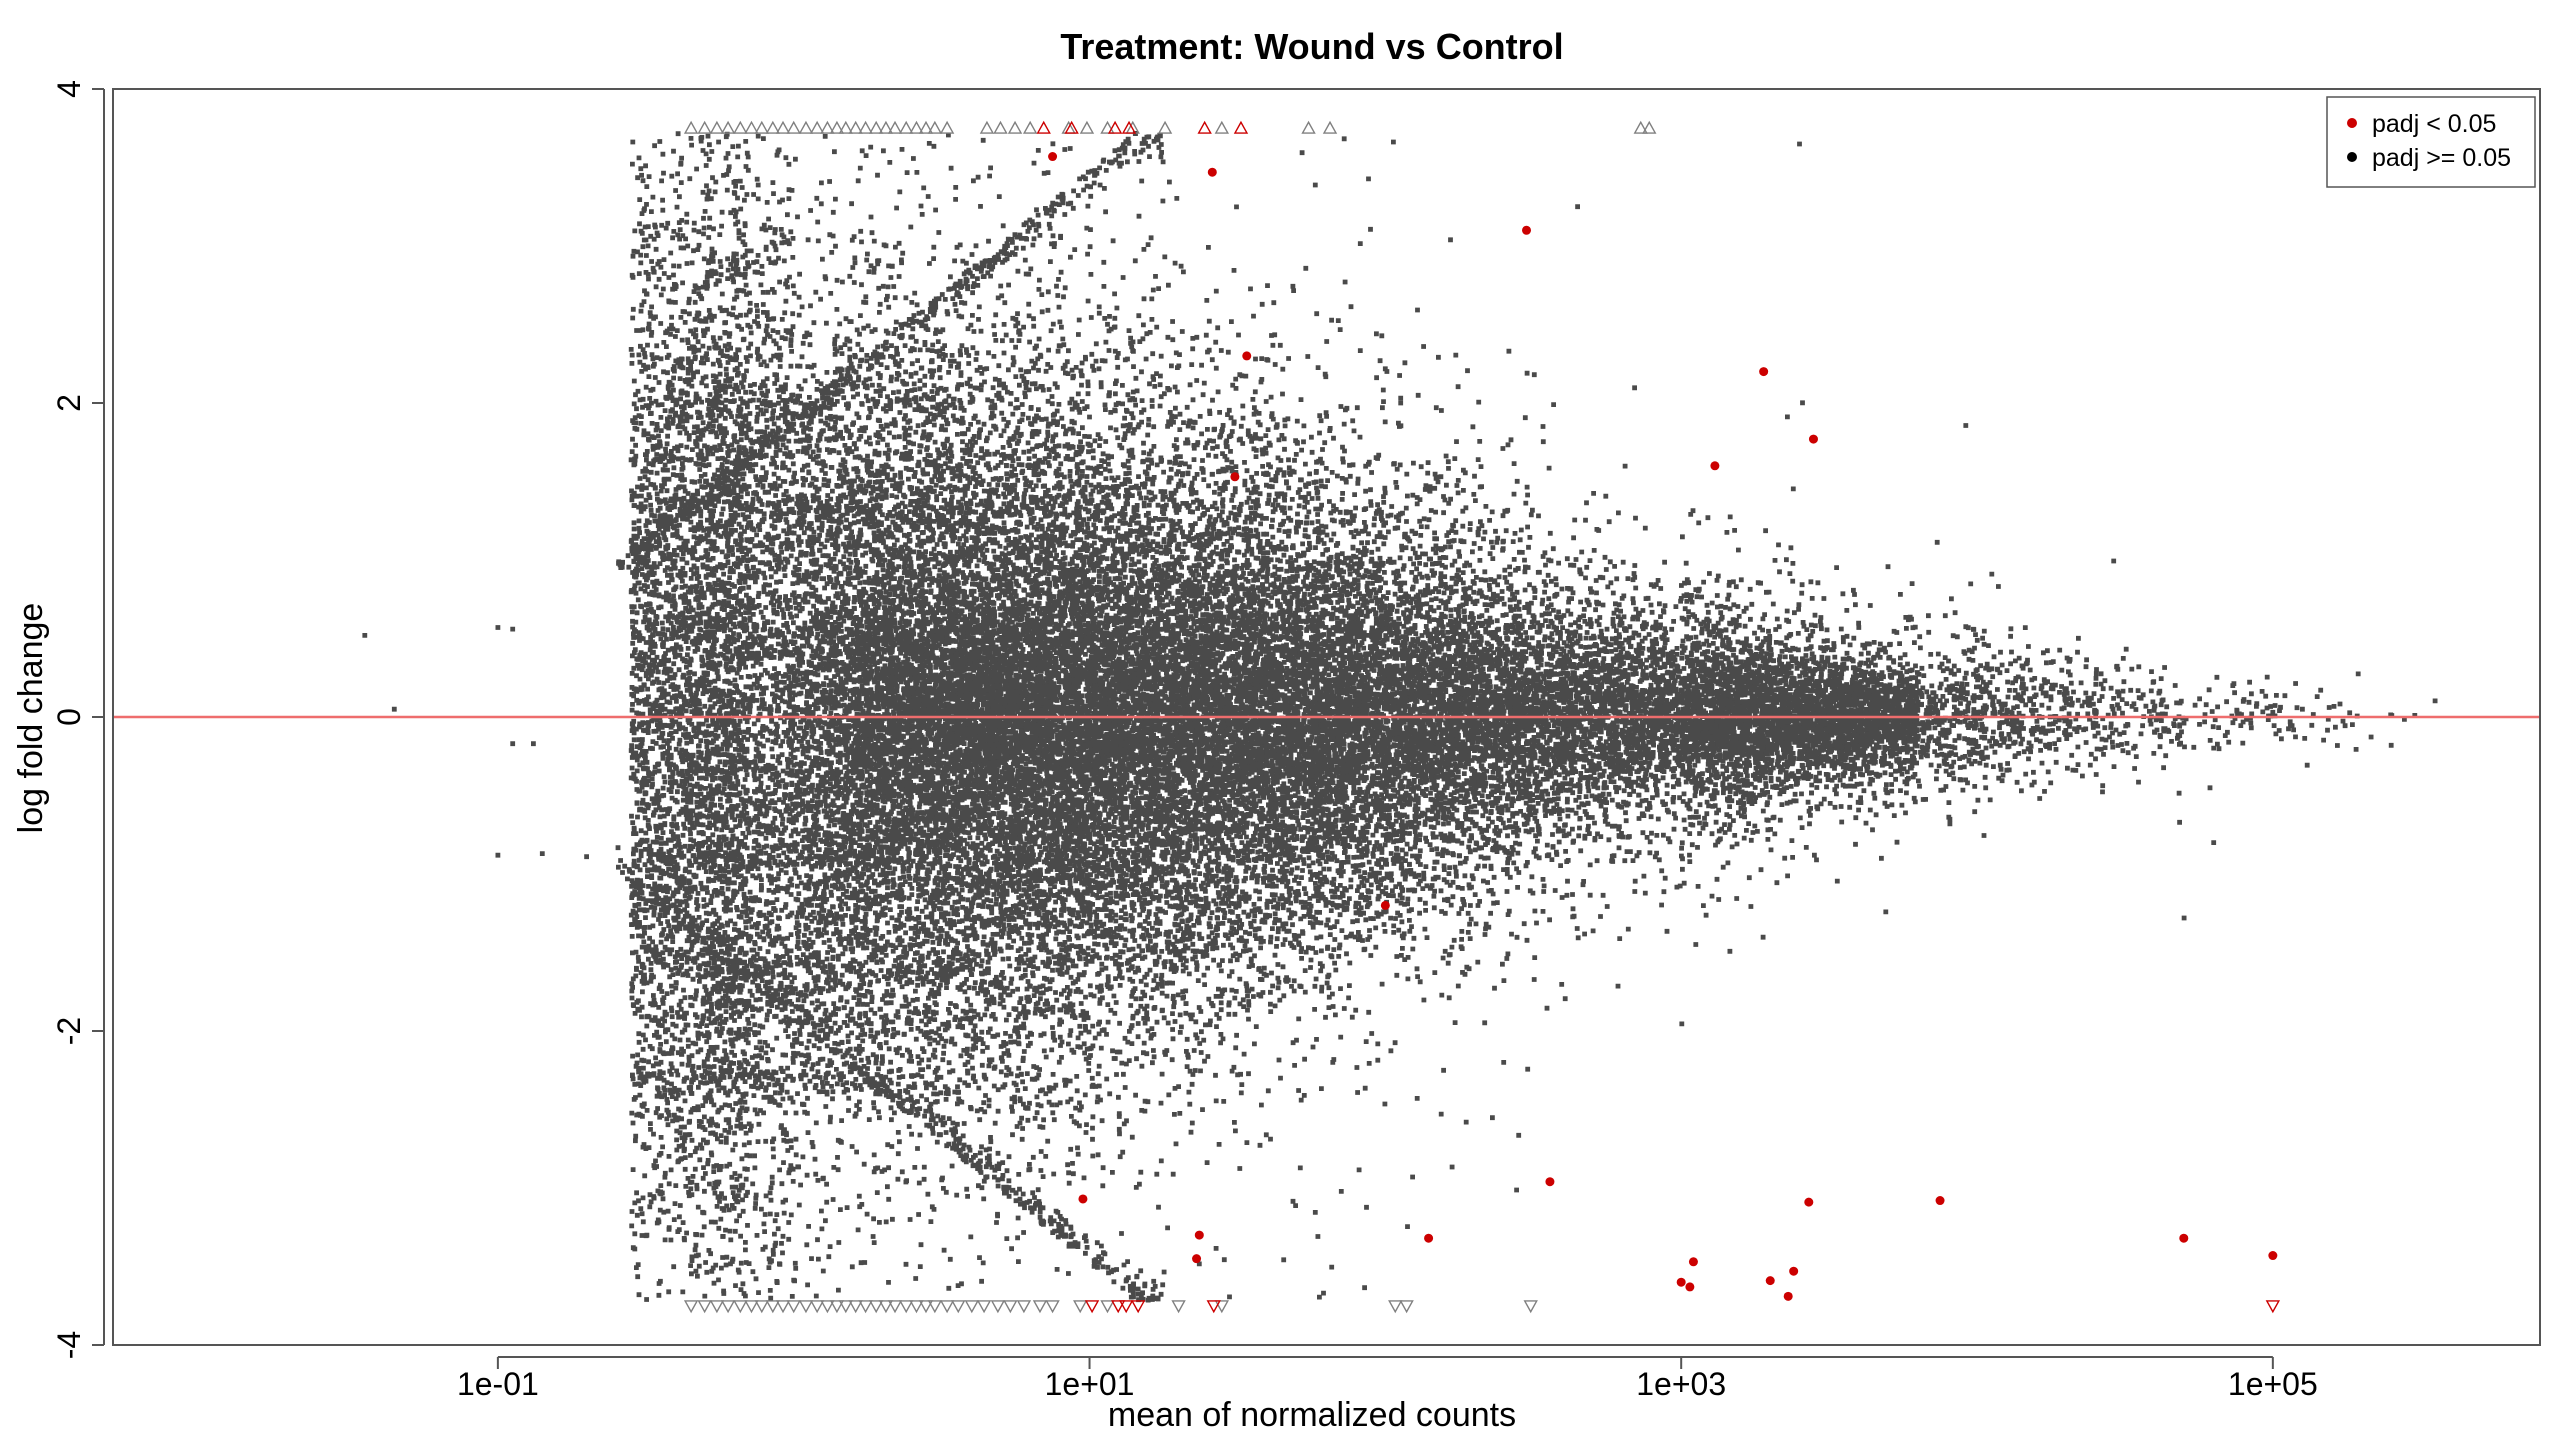  I want to click on y-axis-label: log fold change, so click(31, 718).